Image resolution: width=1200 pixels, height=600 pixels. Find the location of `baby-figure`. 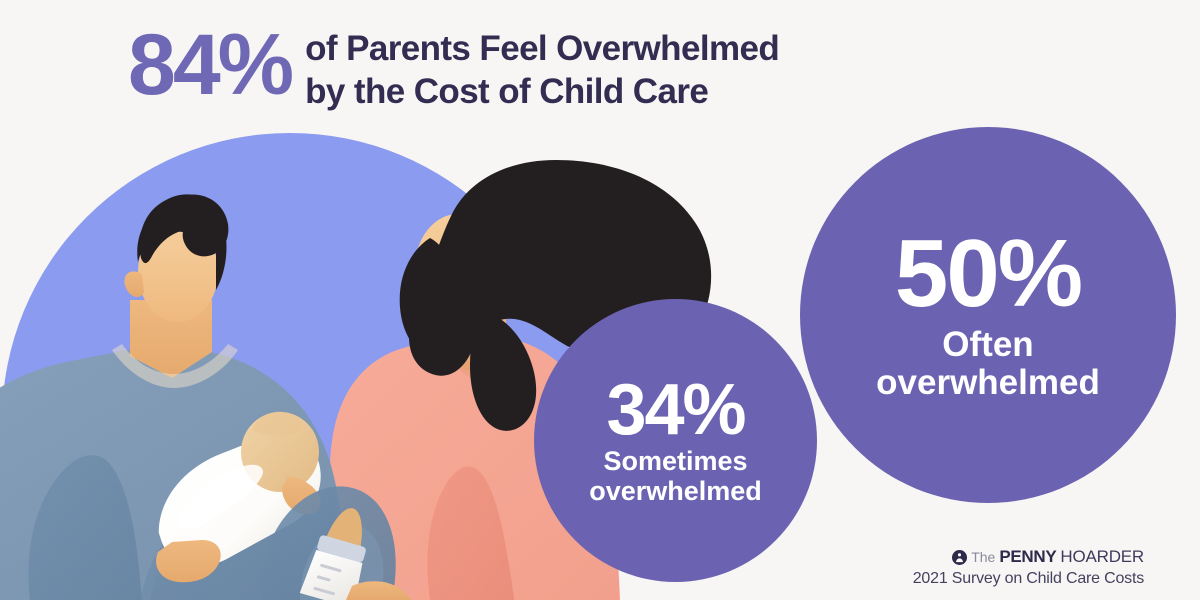

baby-figure is located at coordinates (238, 497).